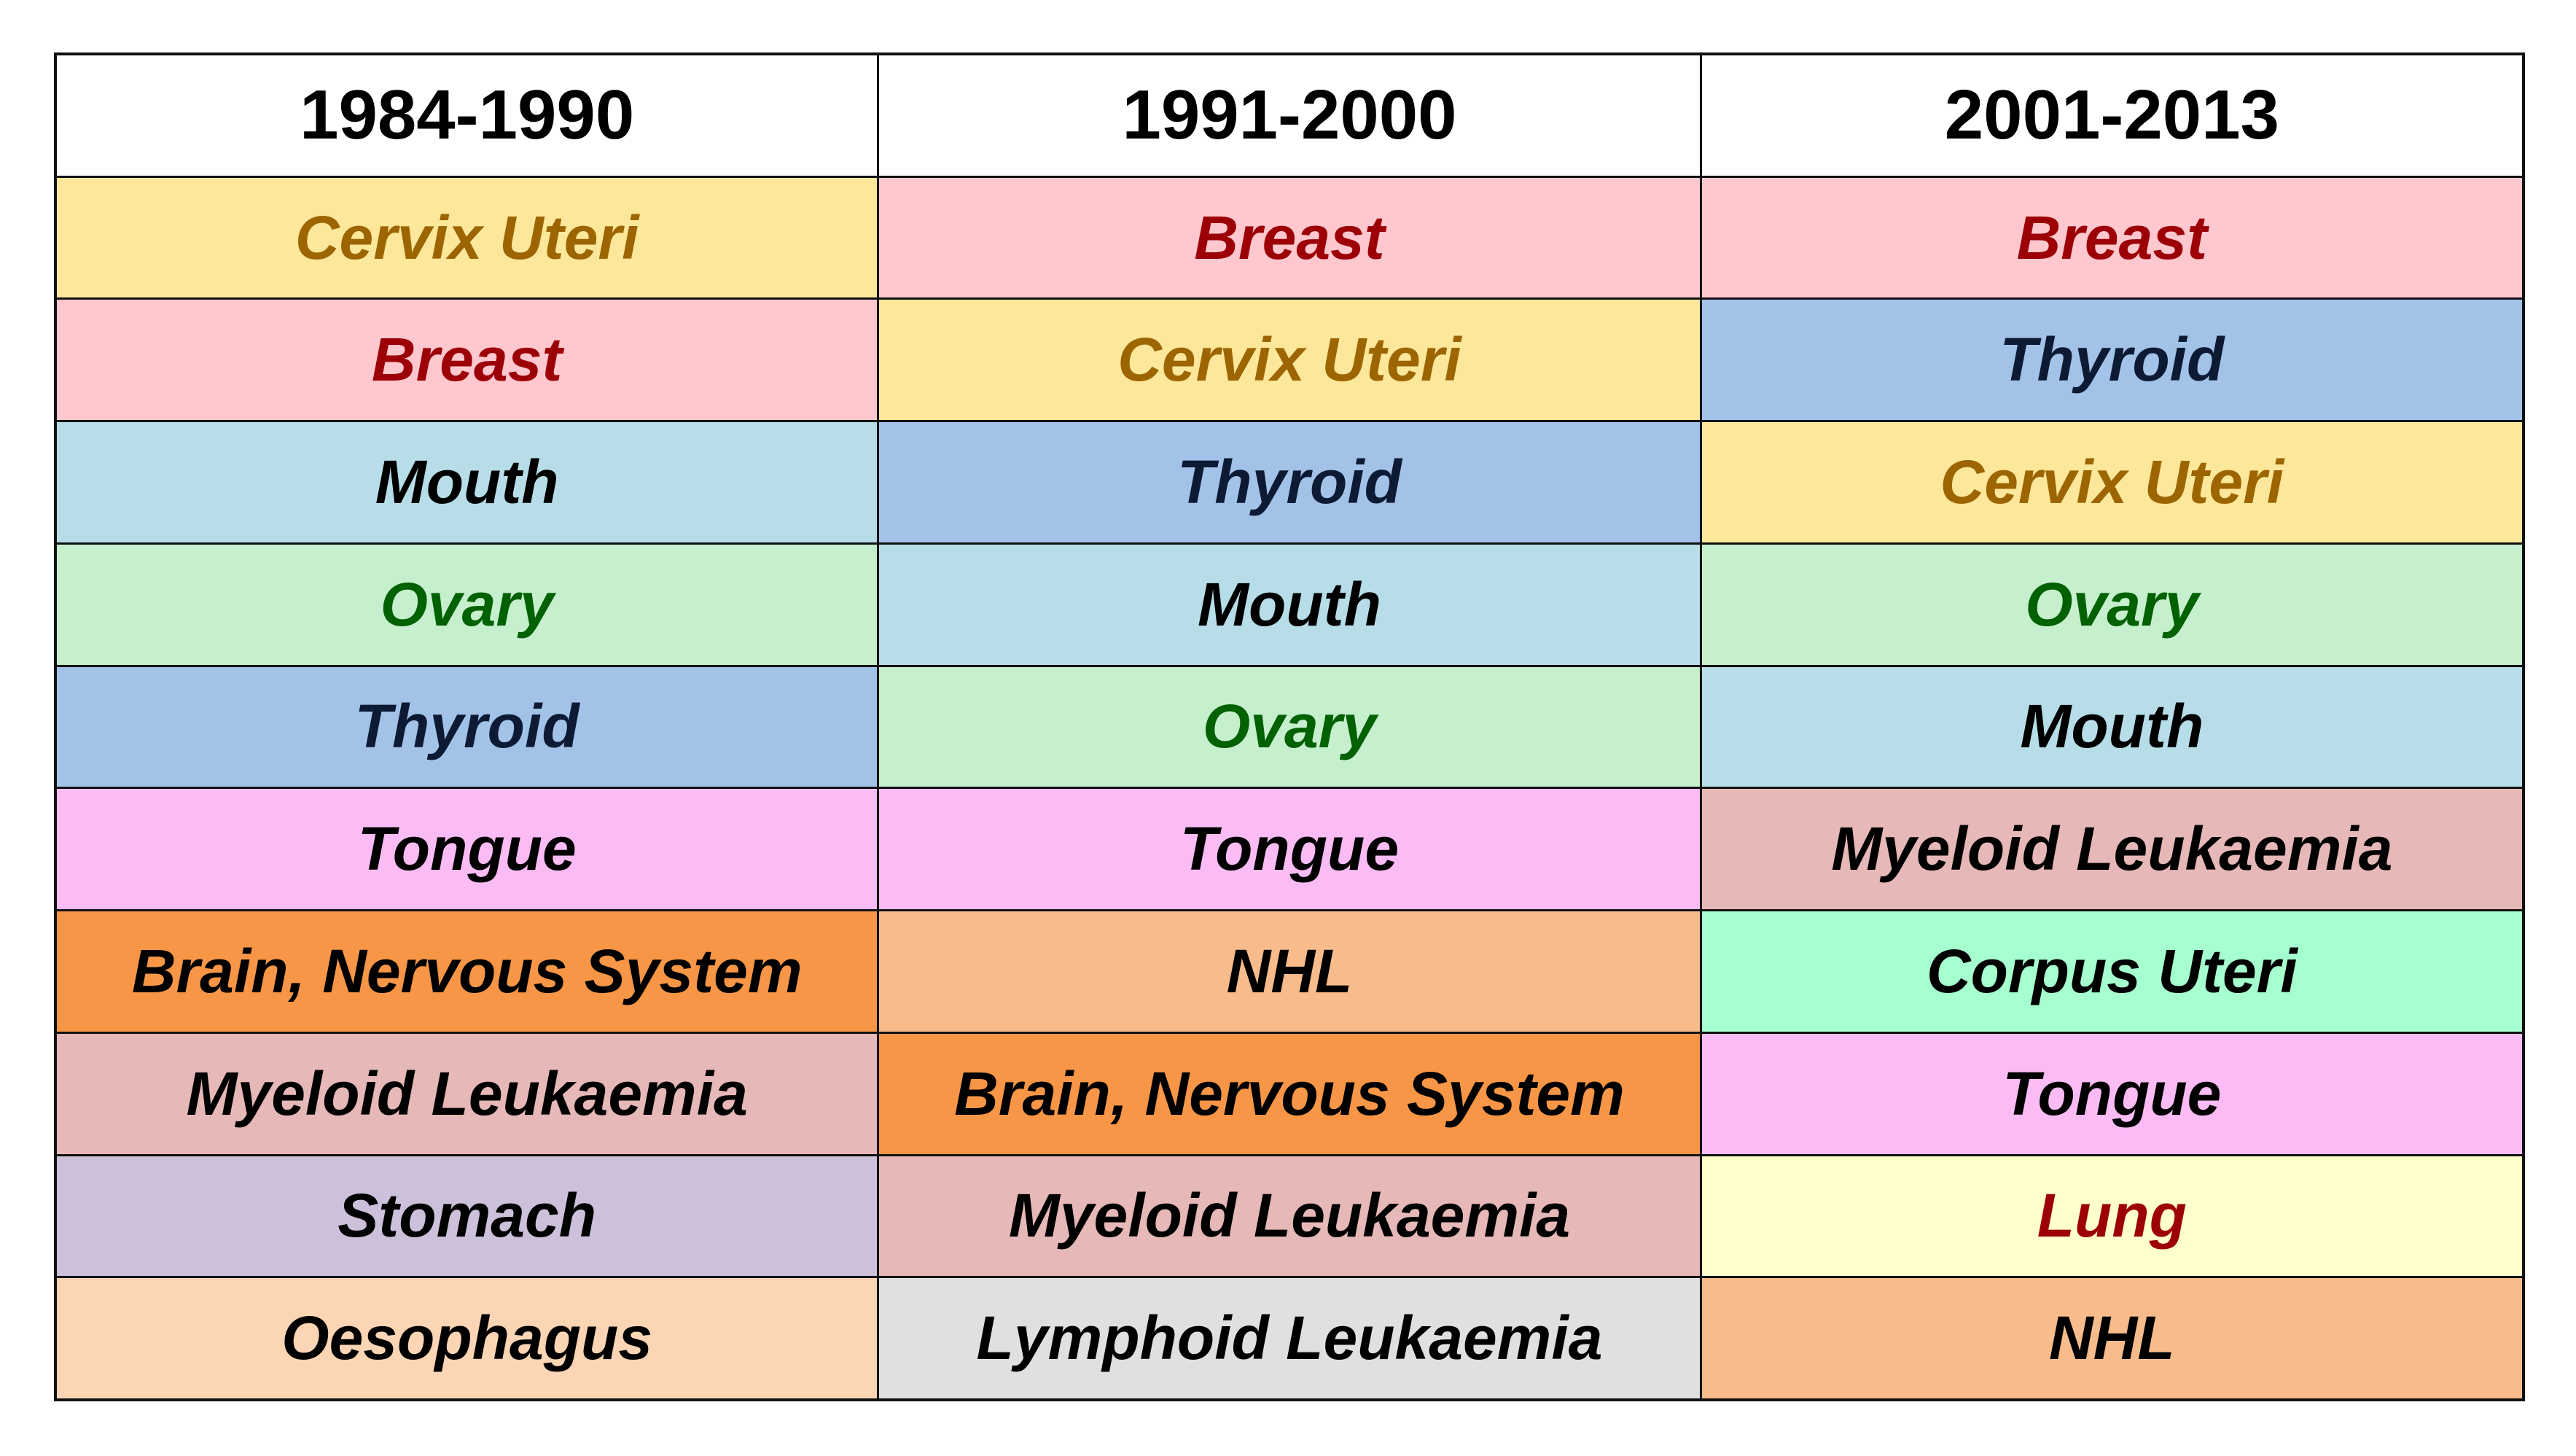 Image resolution: width=2576 pixels, height=1456 pixels. Describe the element at coordinates (1289, 115) in the screenshot. I see `column-header: 1991-2000` at that location.